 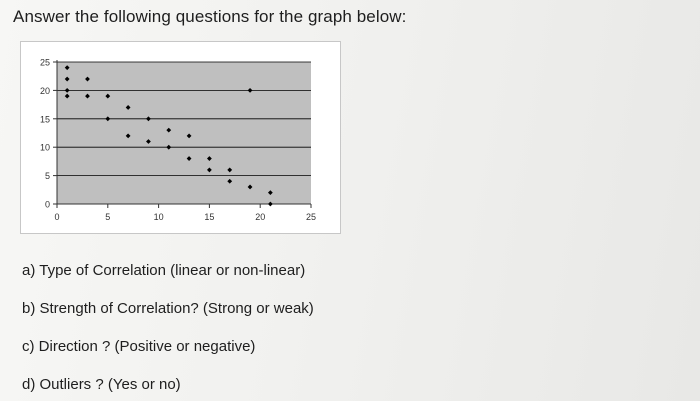 What do you see at coordinates (45, 63) in the screenshot?
I see `y-tick-label-25: 25` at bounding box center [45, 63].